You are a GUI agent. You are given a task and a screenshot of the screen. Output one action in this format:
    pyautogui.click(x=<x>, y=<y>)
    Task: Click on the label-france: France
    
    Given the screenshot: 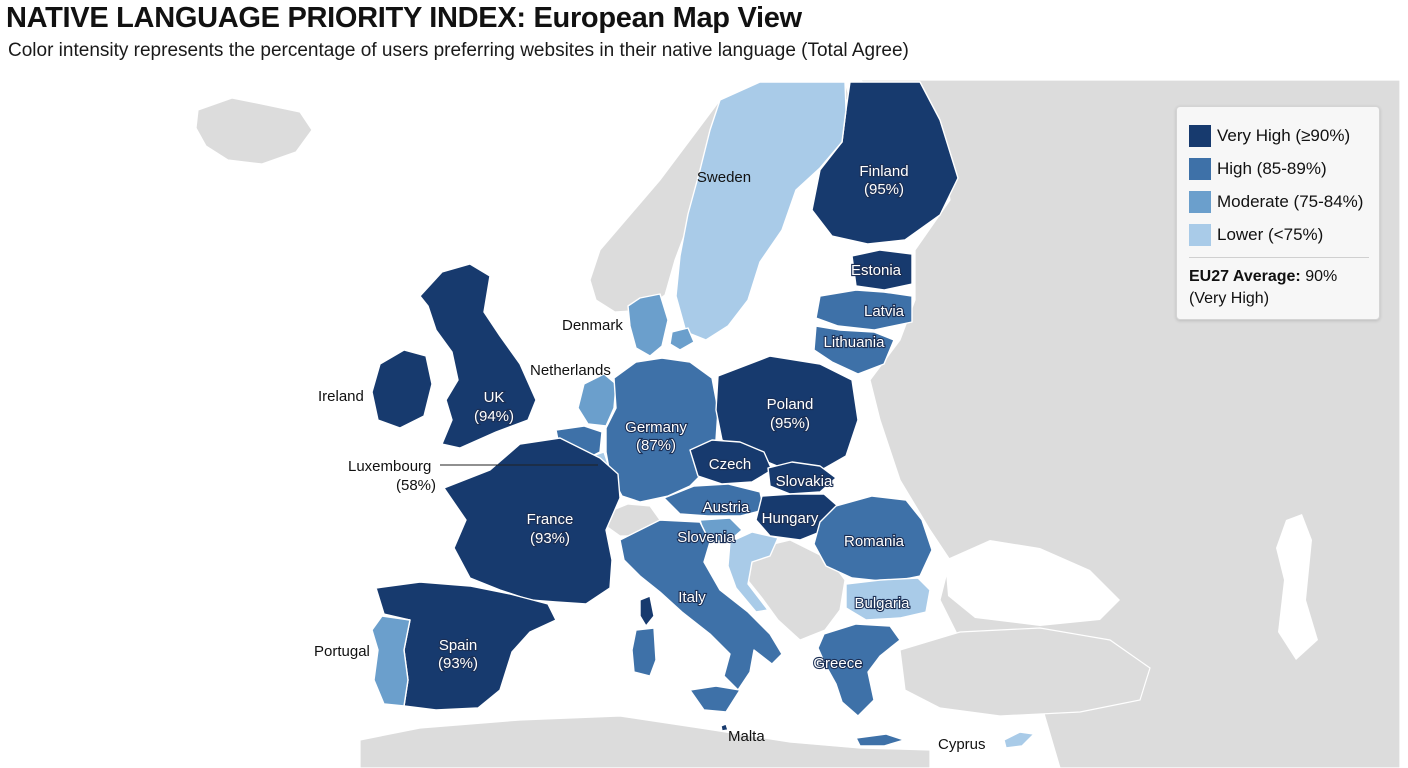 What is the action you would take?
    pyautogui.click(x=550, y=519)
    